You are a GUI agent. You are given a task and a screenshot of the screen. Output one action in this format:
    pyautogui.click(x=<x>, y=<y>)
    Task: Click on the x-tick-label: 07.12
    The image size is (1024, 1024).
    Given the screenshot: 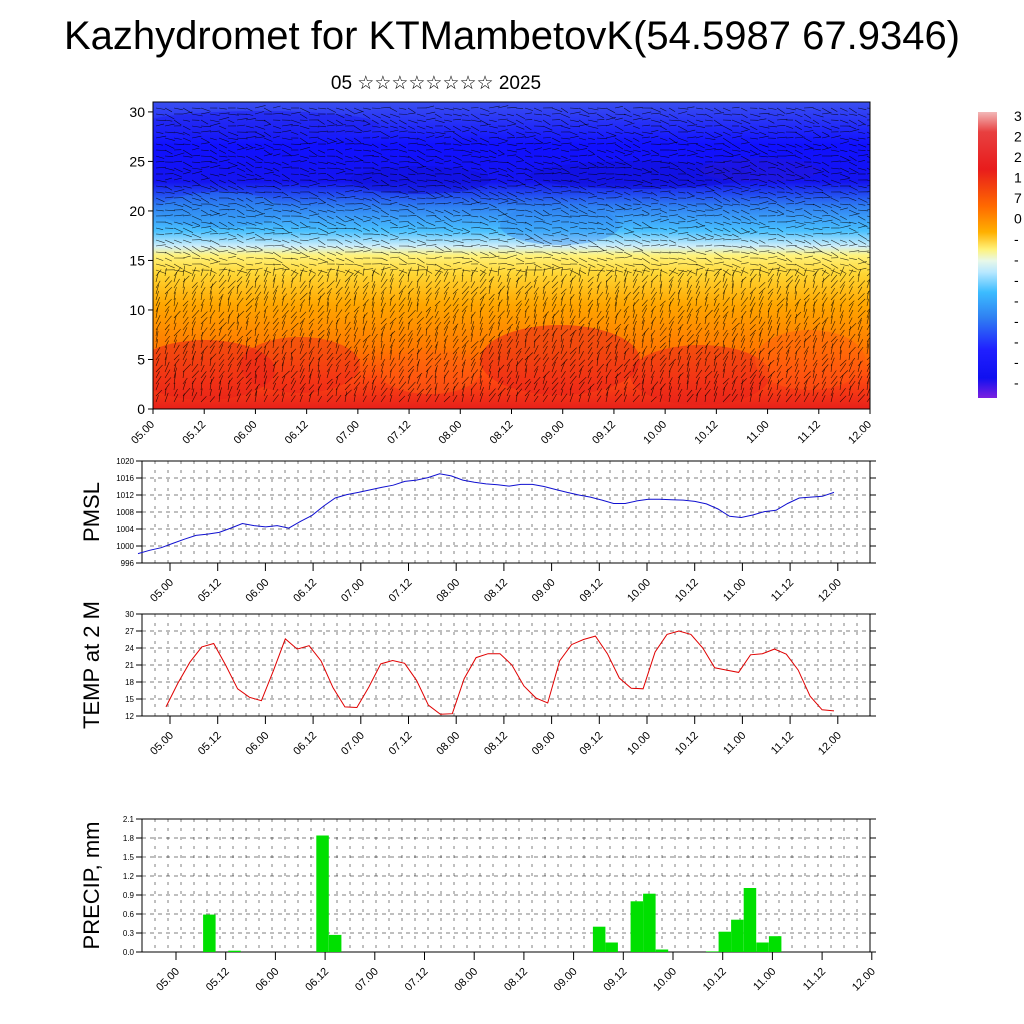 What is the action you would take?
    pyautogui.click(x=399, y=433)
    